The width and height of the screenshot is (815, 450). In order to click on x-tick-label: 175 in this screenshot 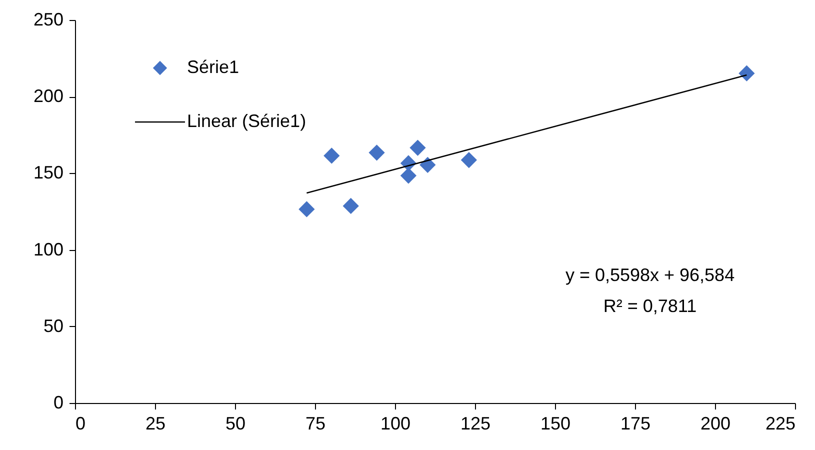, I will do `click(635, 424)`.